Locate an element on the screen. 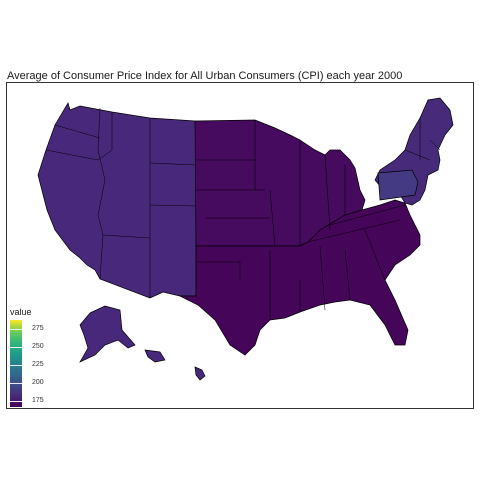 Image resolution: width=480 pixels, height=480 pixels. region-hawaii-small is located at coordinates (155, 356).